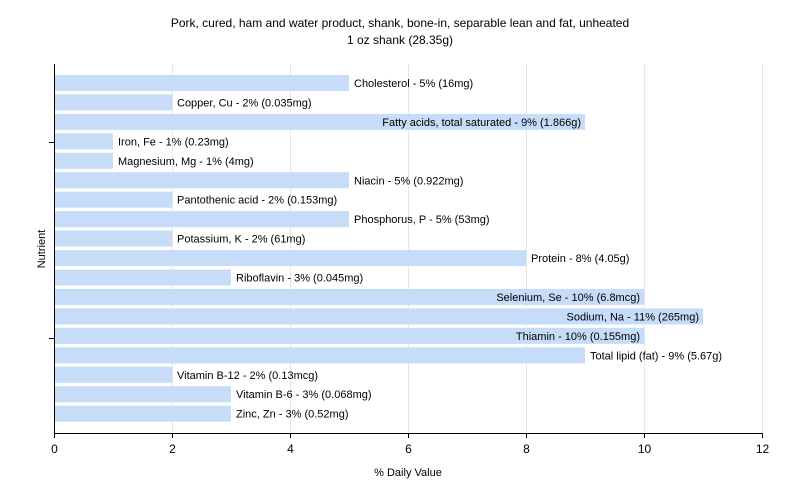  What do you see at coordinates (413, 84) in the screenshot?
I see `bar-label: Cholesterol - 5% (16mg)` at bounding box center [413, 84].